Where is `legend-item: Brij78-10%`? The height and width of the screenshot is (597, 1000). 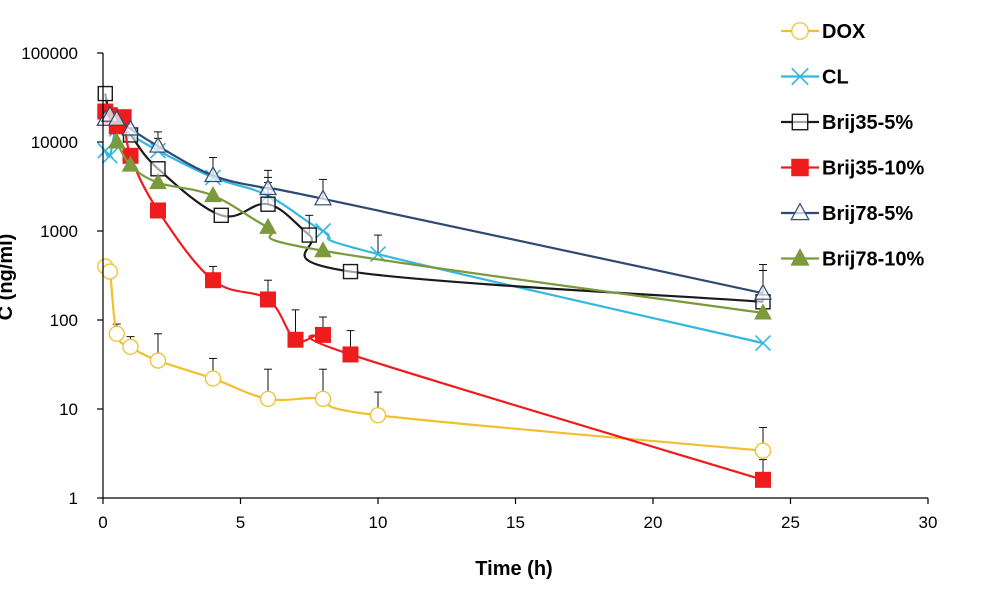 legend-item: Brij78-10% is located at coordinates (852, 259).